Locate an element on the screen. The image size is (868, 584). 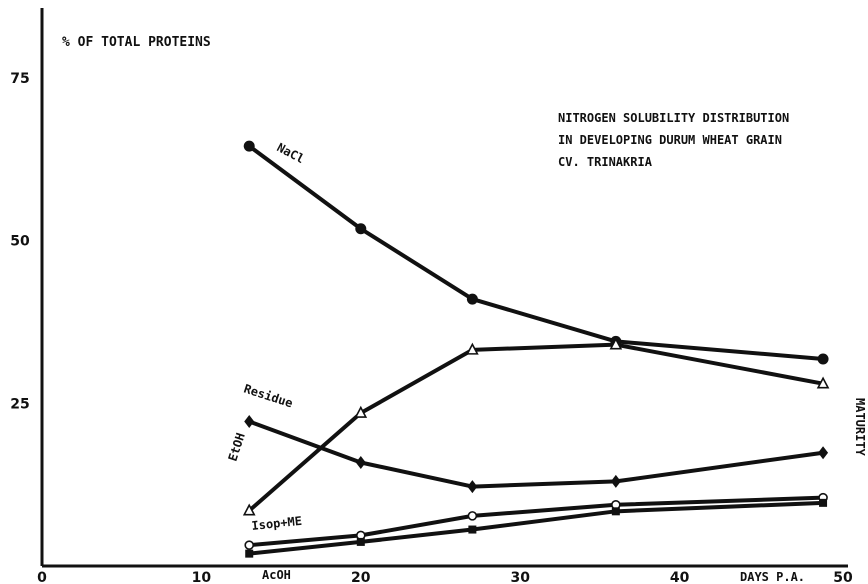
series-line-residue is located at coordinates (536, 454).